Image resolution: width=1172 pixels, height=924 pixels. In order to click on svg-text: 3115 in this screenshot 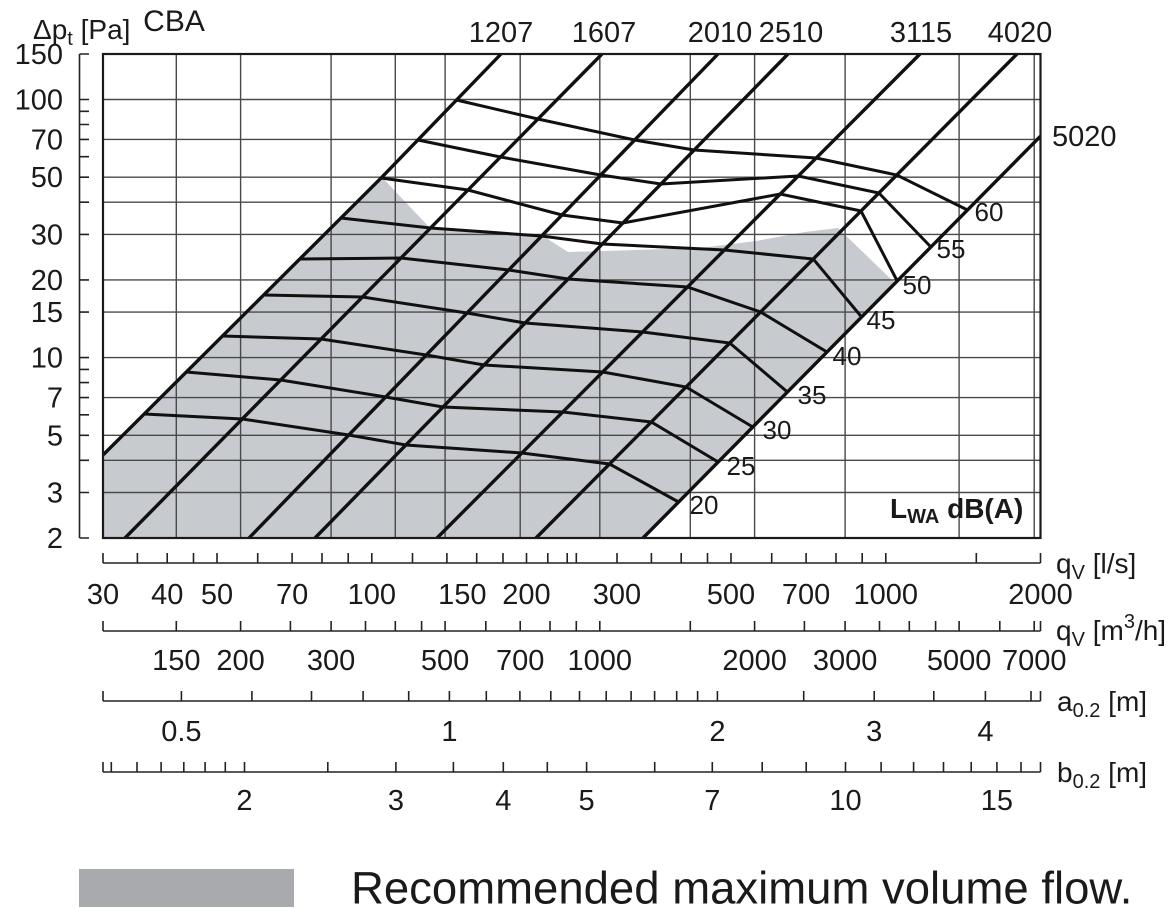, I will do `click(921, 33)`.